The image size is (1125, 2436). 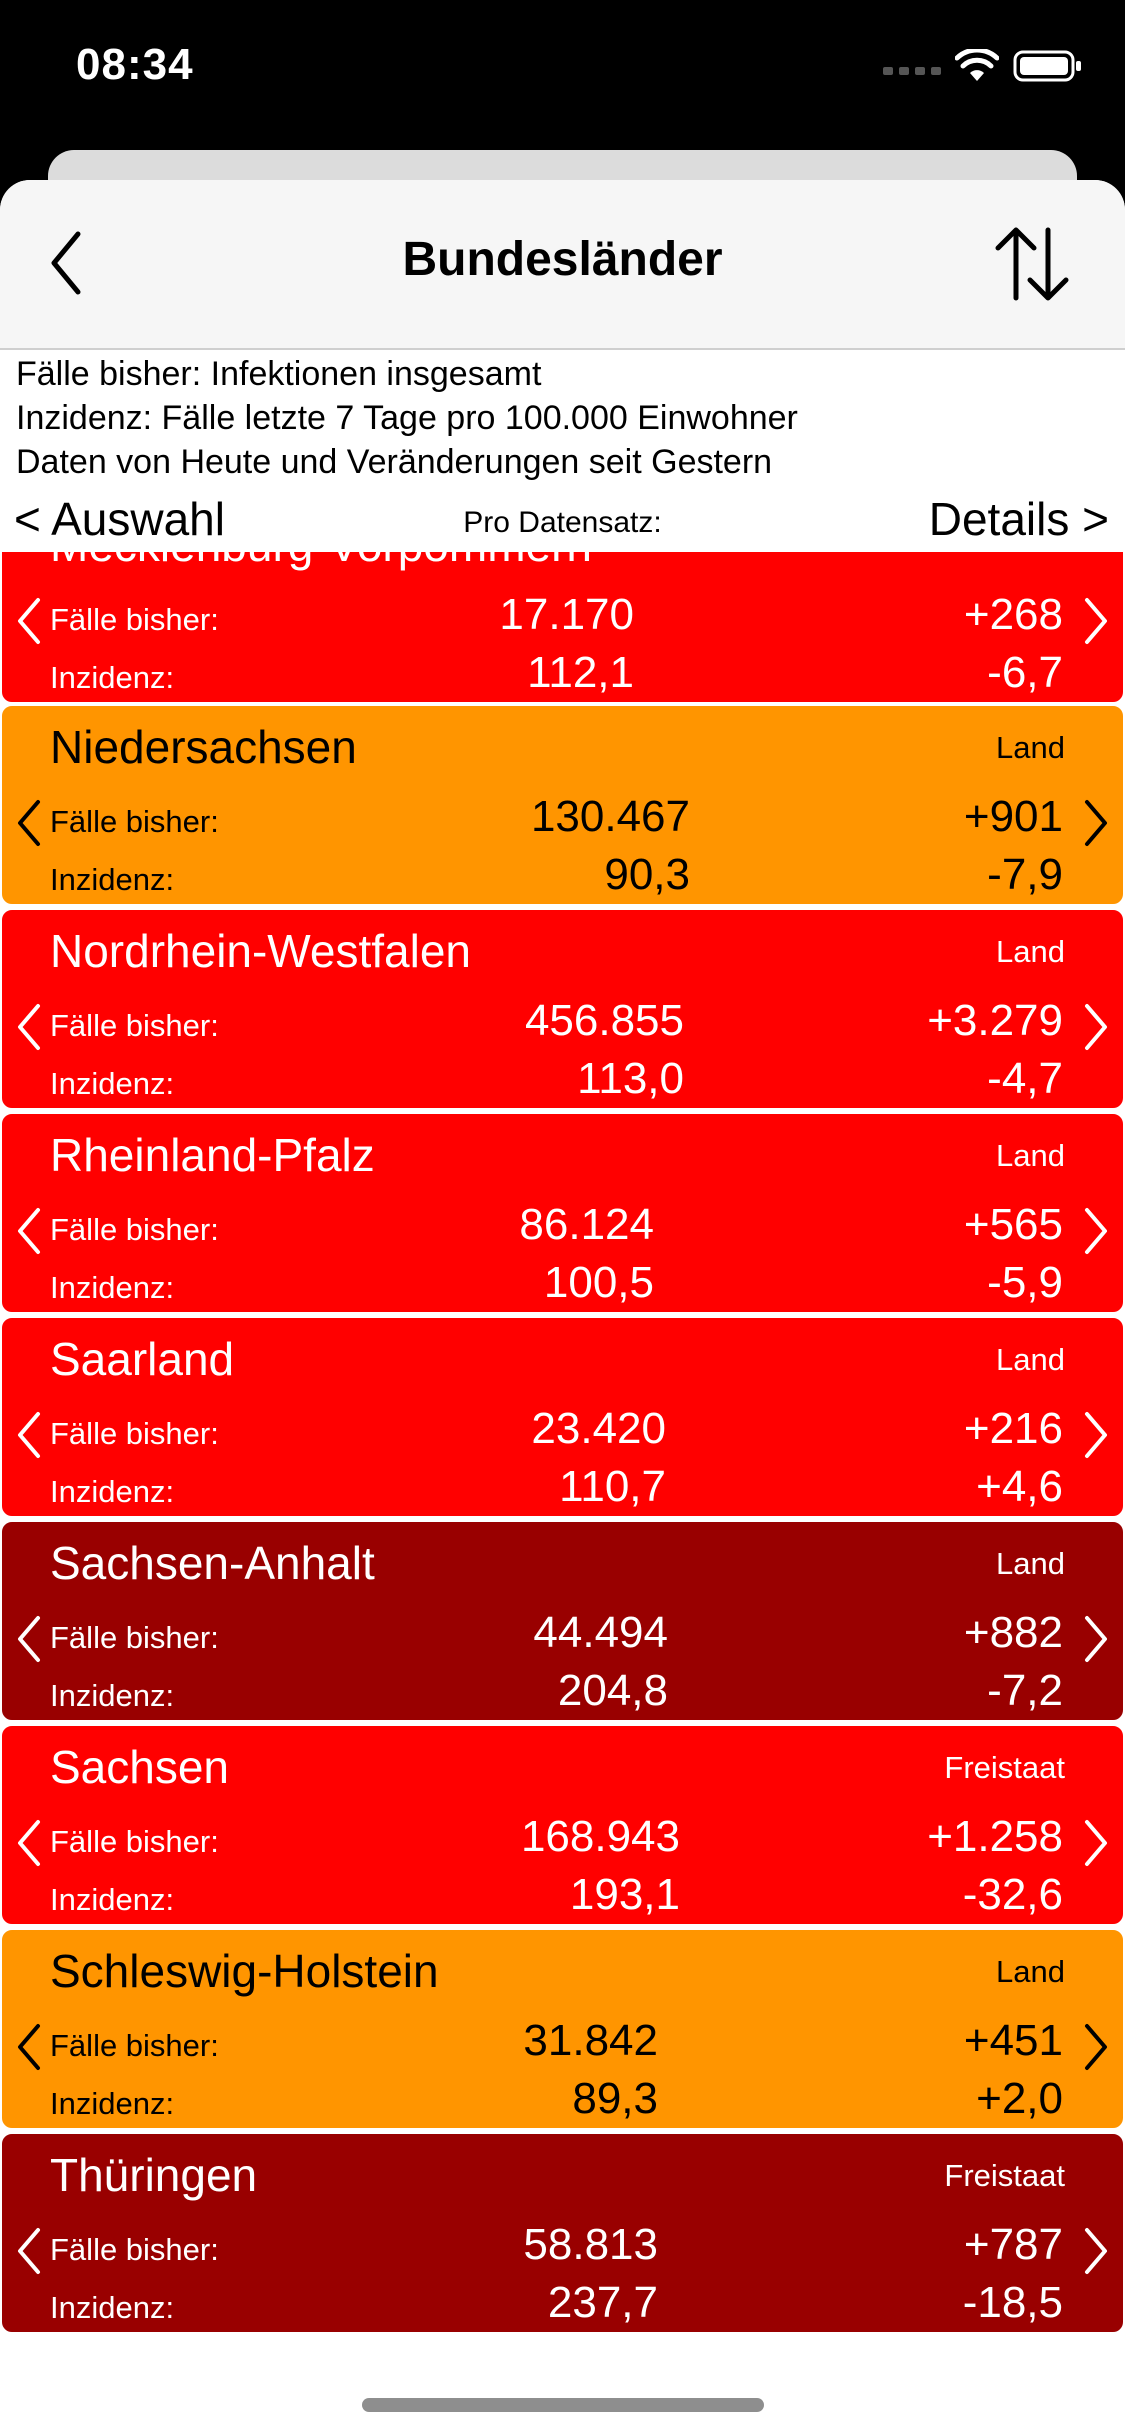 I want to click on incidence-delta: -32,6, so click(x=1012, y=1894).